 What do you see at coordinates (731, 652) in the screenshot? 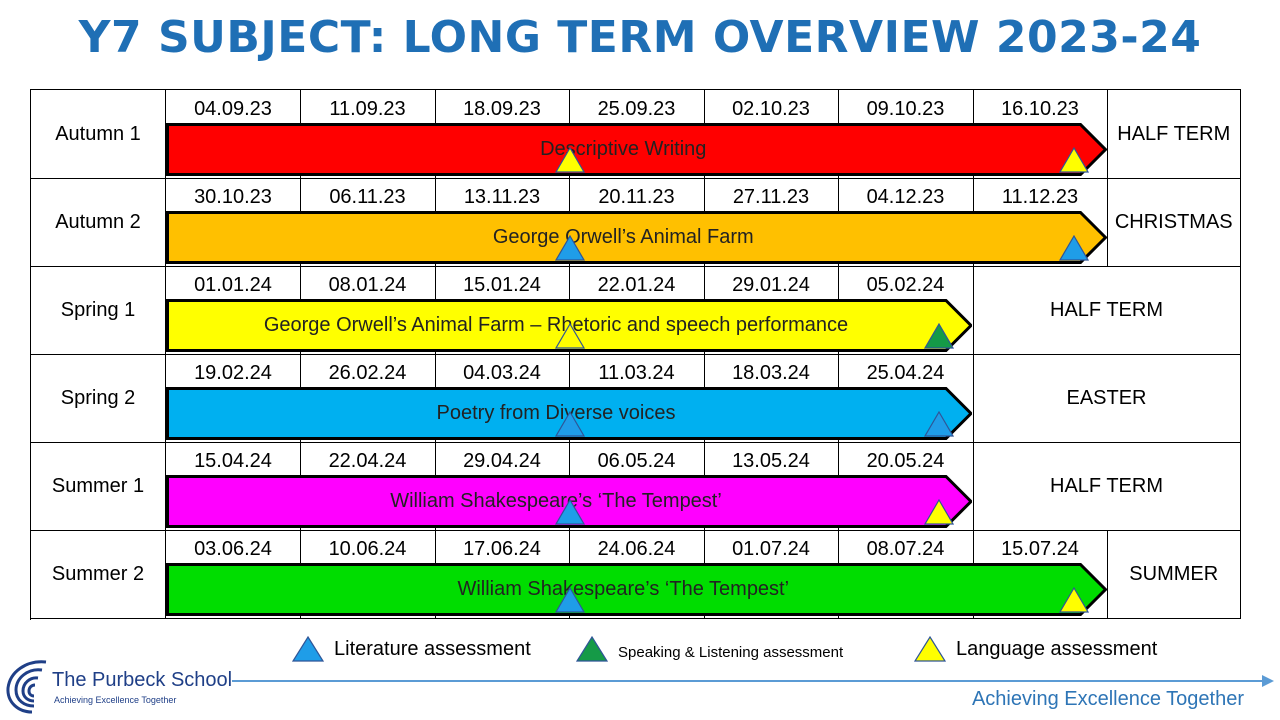
I see `legend-speaking-label: Speaking & Listening assessment` at bounding box center [731, 652].